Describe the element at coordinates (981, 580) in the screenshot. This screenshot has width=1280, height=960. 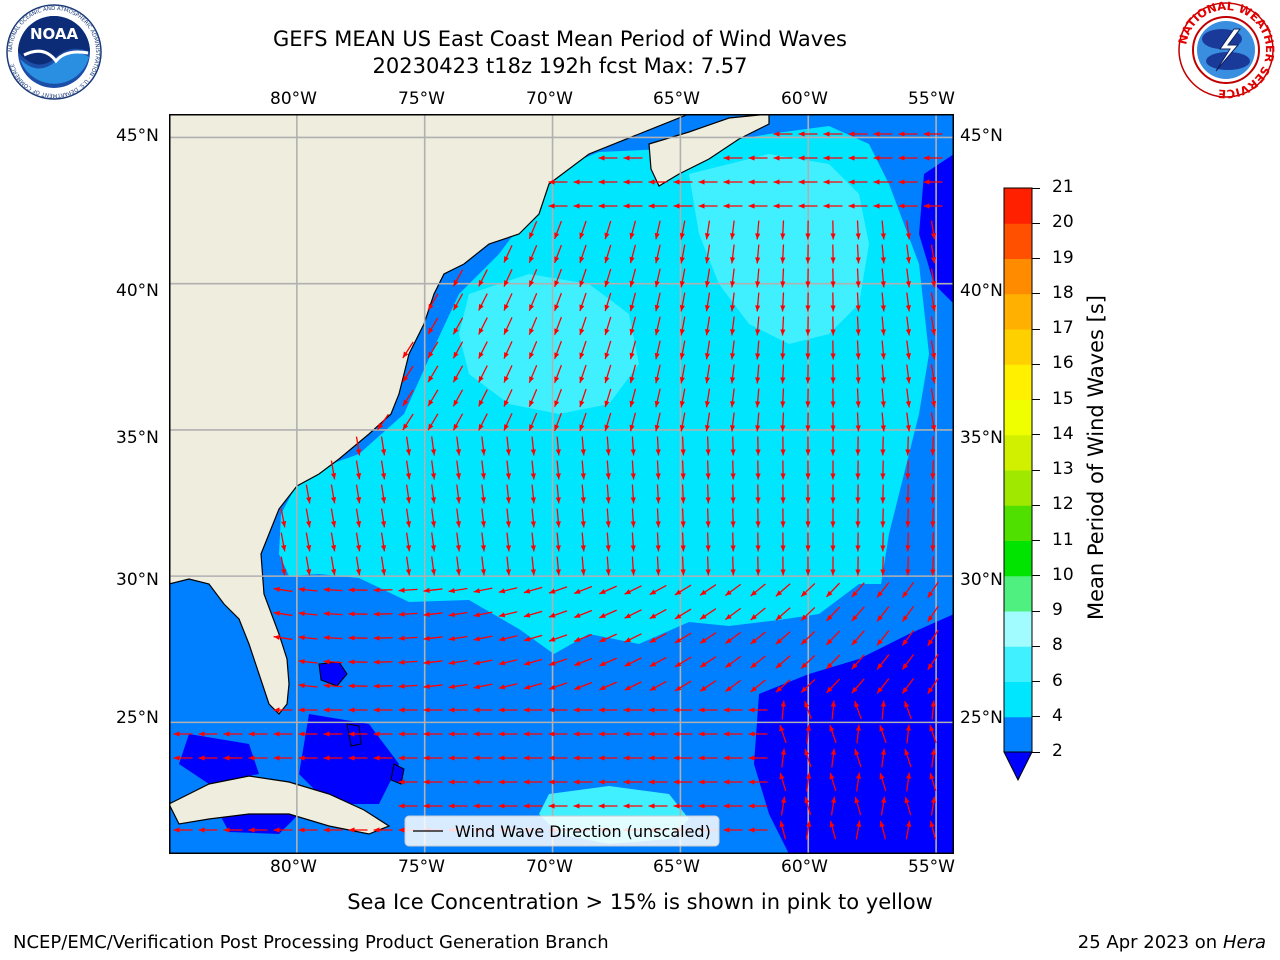
I see `lat-label-right: 30°N` at that location.